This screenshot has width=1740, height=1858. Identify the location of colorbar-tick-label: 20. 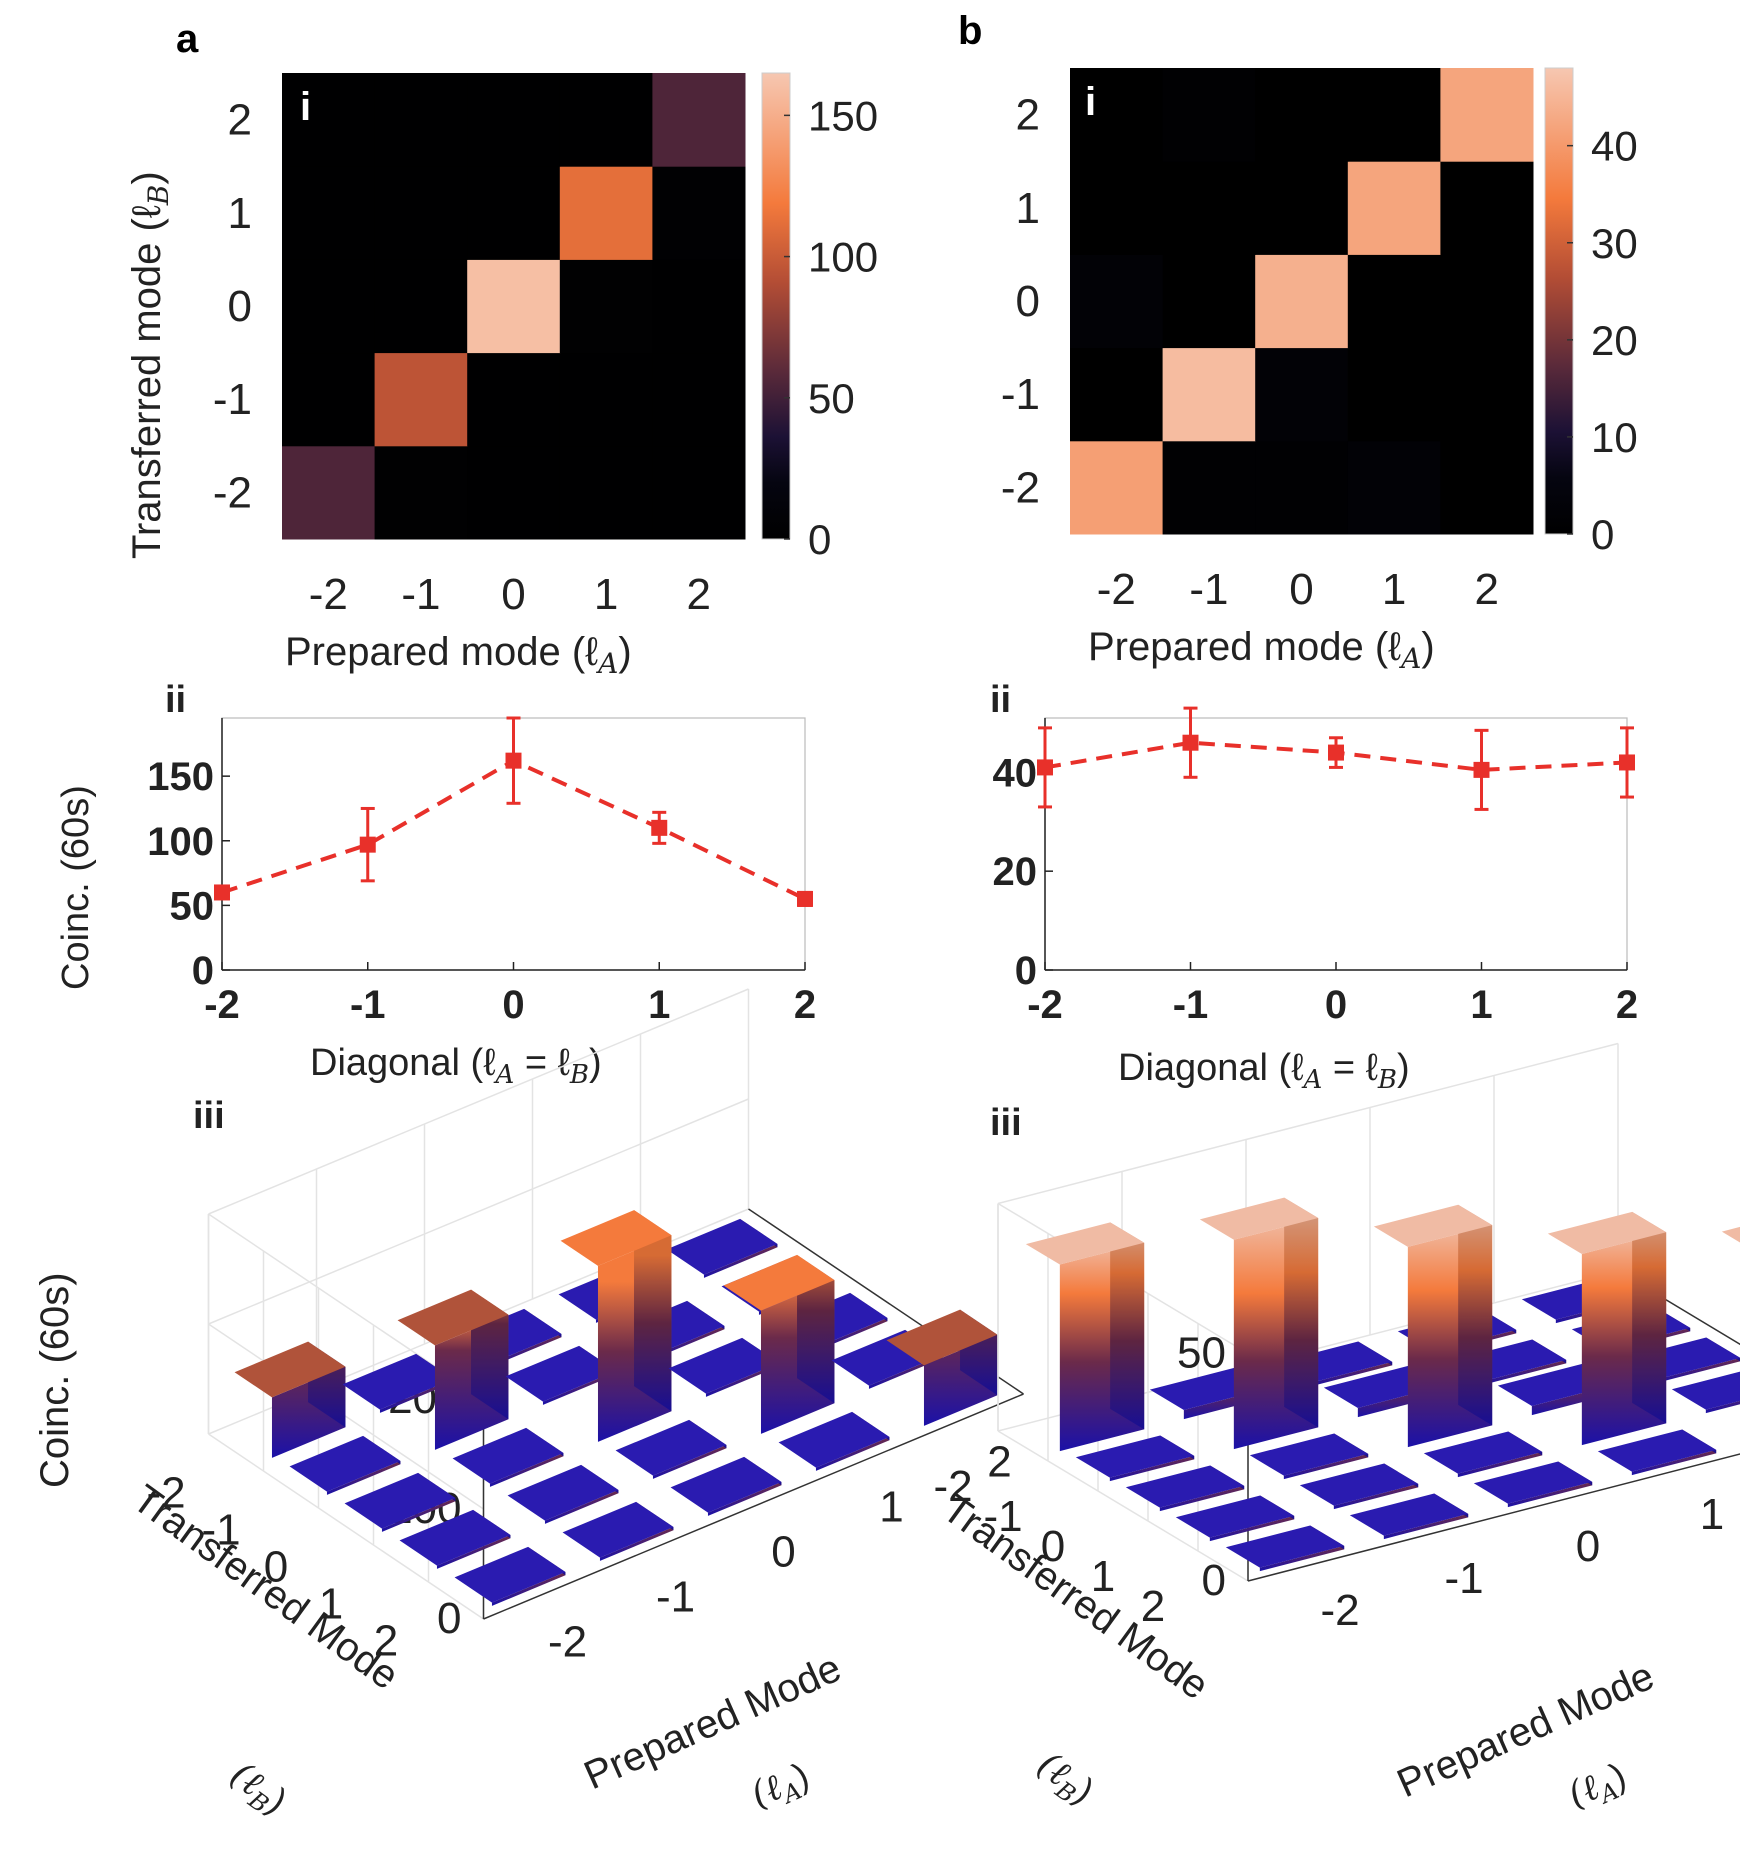
(1614, 340).